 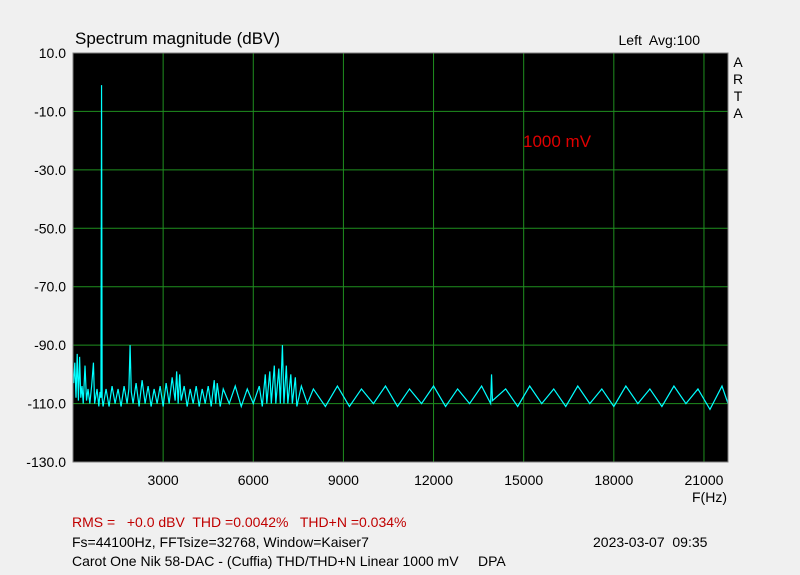 I want to click on logo-letter: R, so click(x=738, y=79).